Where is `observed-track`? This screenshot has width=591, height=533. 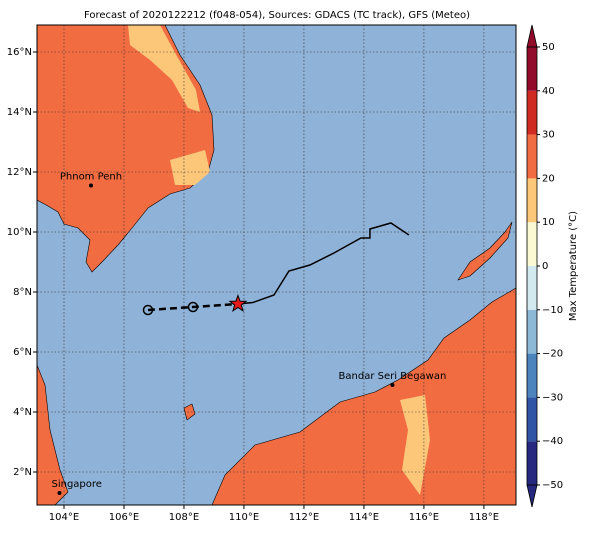
observed-track is located at coordinates (323, 263).